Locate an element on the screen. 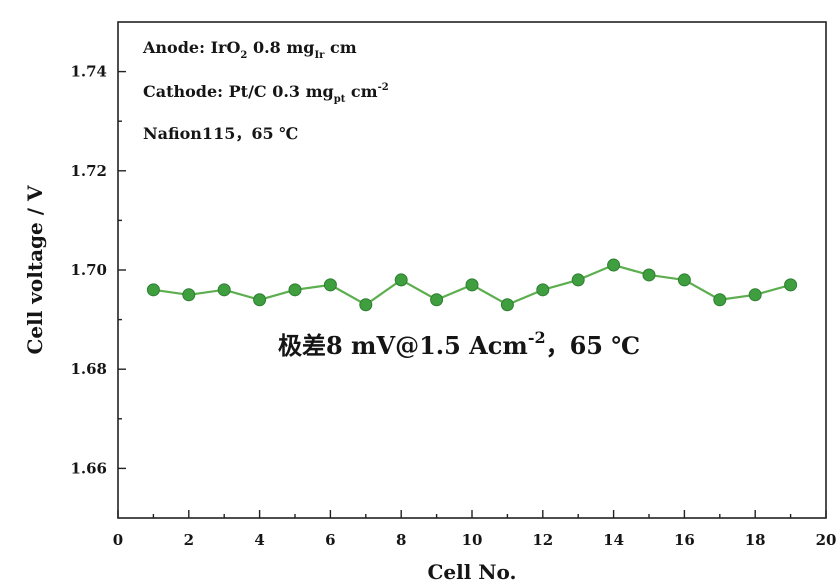  annotation-membrane: Nafion115，65 ℃ is located at coordinates (220, 133).